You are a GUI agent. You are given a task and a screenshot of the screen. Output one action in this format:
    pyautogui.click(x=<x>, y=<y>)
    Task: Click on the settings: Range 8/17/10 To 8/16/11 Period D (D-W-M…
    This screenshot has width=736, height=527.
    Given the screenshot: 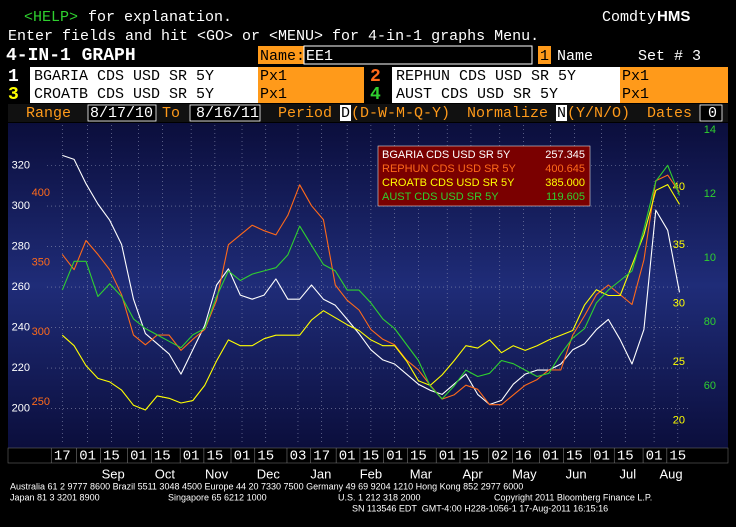 What is the action you would take?
    pyautogui.click(x=368, y=113)
    